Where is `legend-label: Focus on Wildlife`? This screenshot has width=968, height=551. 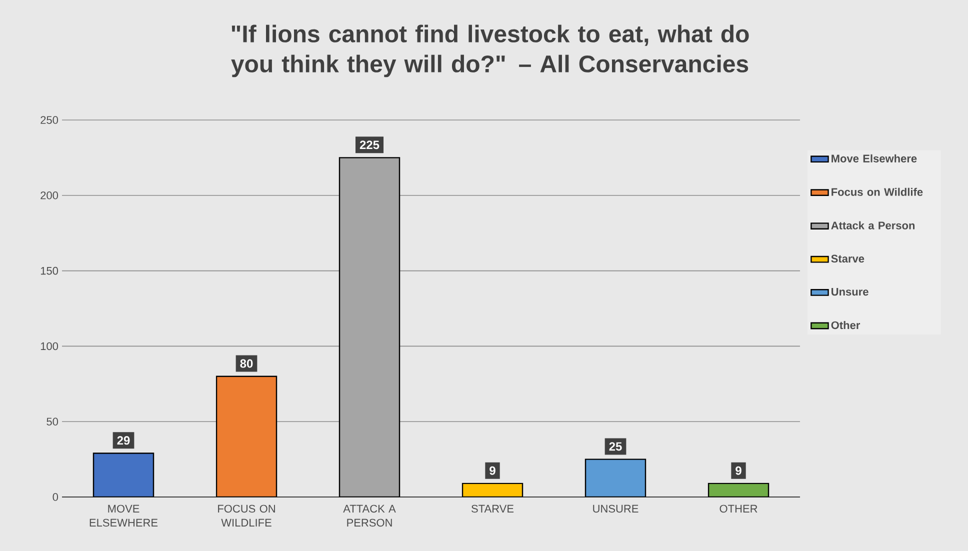
legend-label: Focus on Wildlife is located at coordinates (877, 192).